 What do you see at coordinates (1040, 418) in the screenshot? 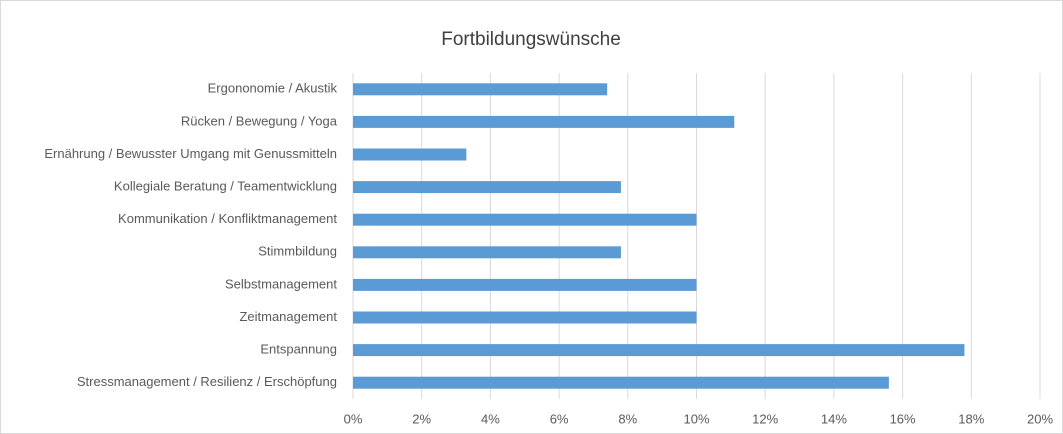
I see `x-tick-label: 20%` at bounding box center [1040, 418].